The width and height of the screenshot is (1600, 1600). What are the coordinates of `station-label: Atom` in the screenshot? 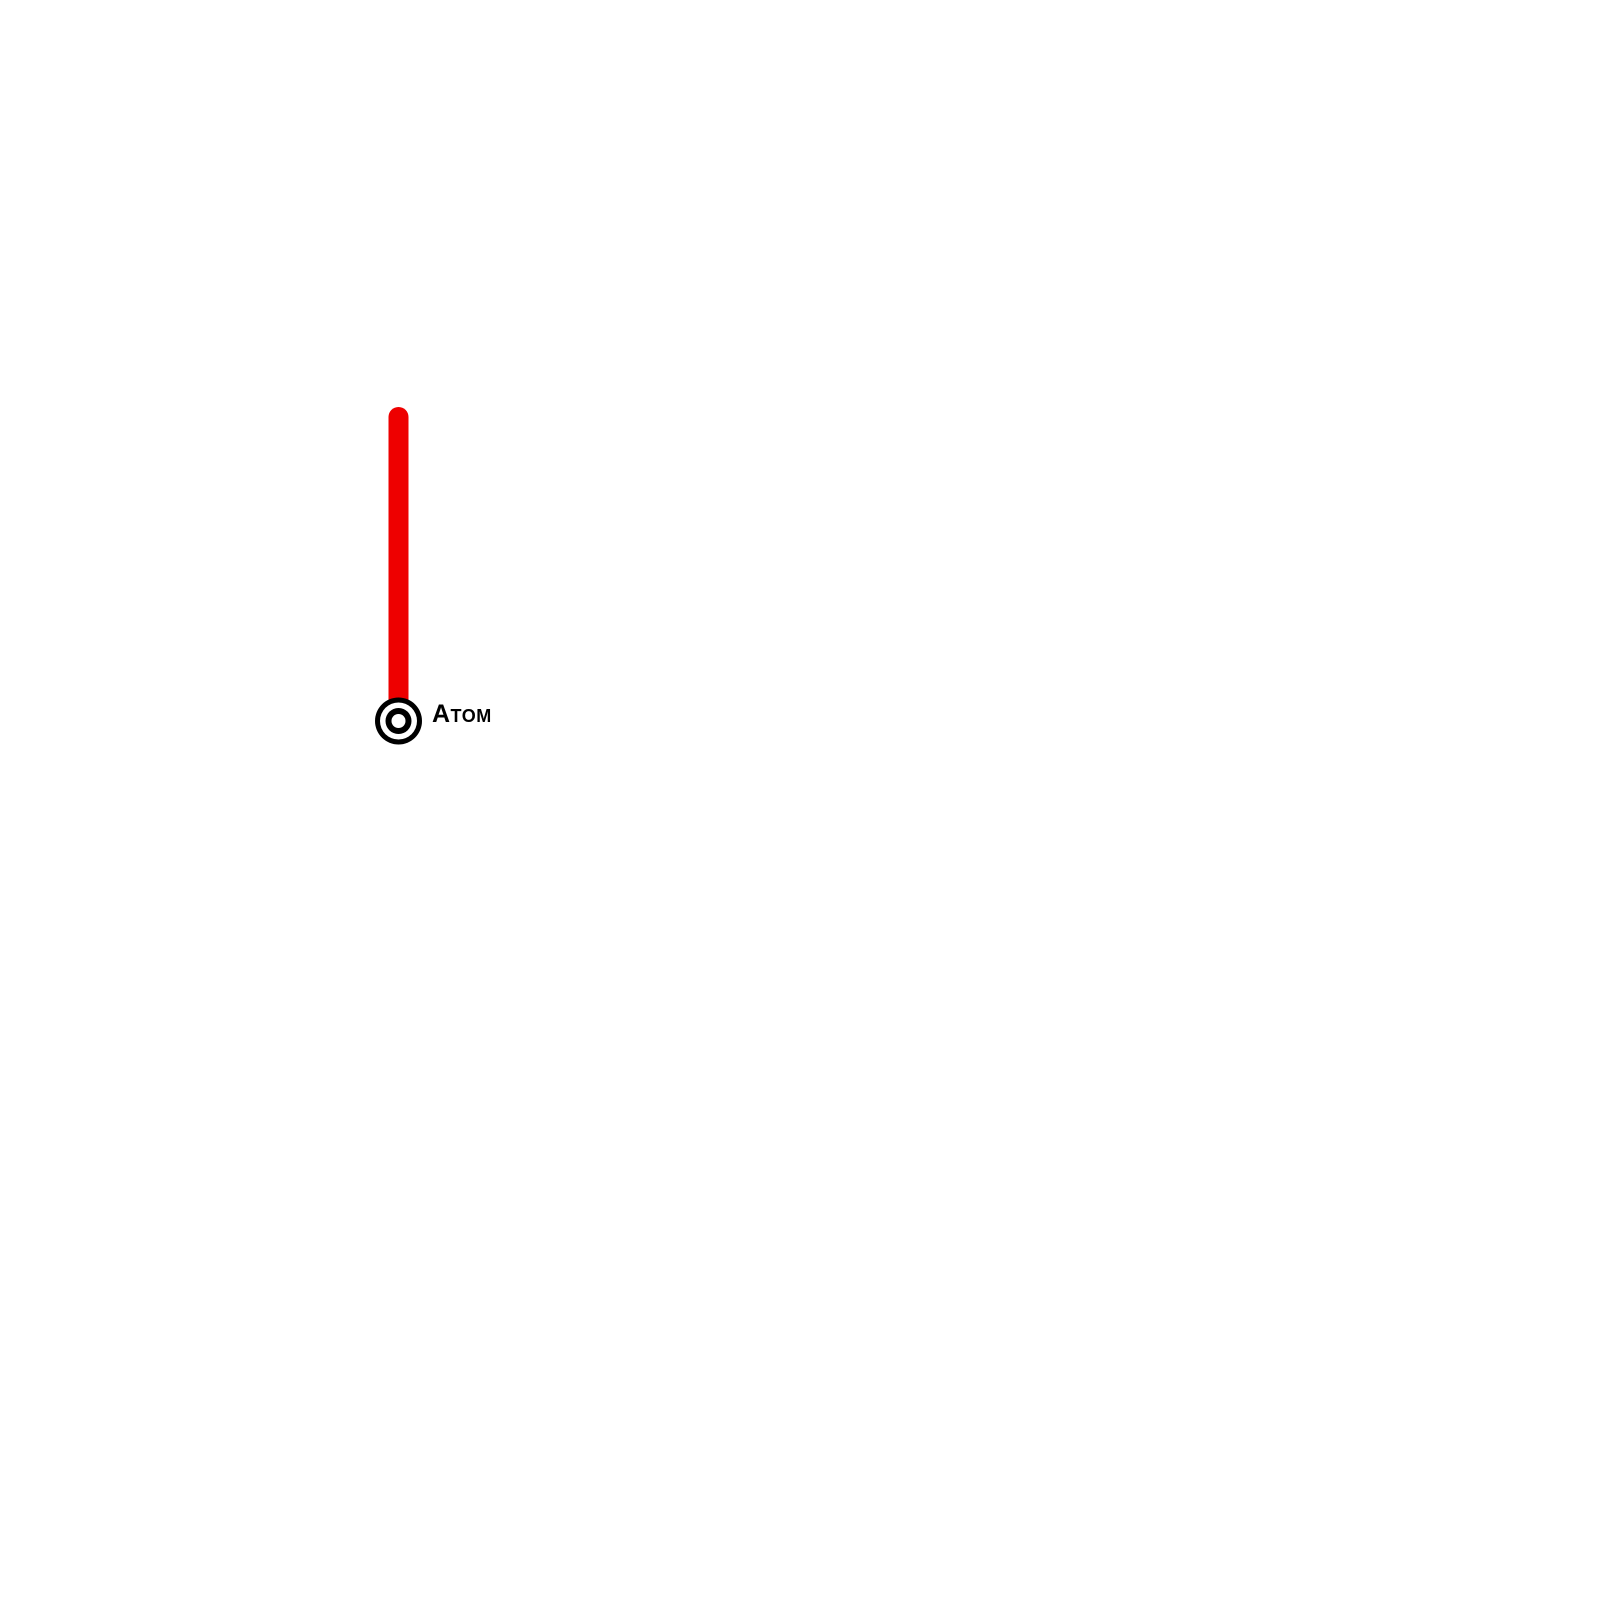 It's located at (462, 714).